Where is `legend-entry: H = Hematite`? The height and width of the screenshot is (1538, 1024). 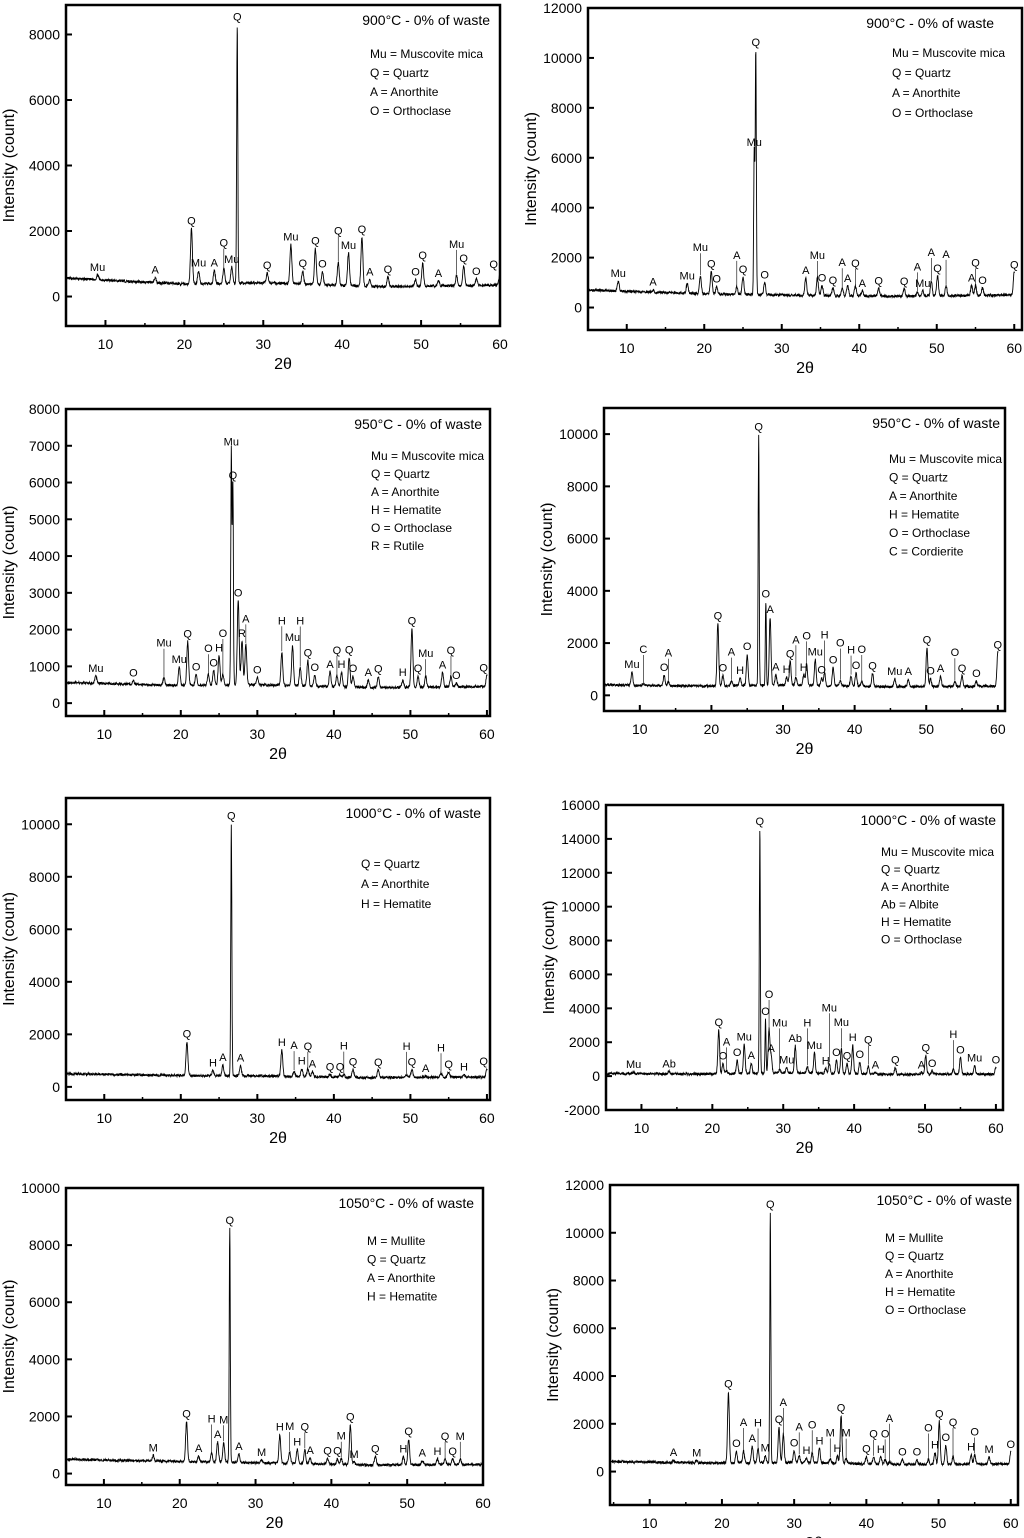 legend-entry: H = Hematite is located at coordinates (402, 1297).